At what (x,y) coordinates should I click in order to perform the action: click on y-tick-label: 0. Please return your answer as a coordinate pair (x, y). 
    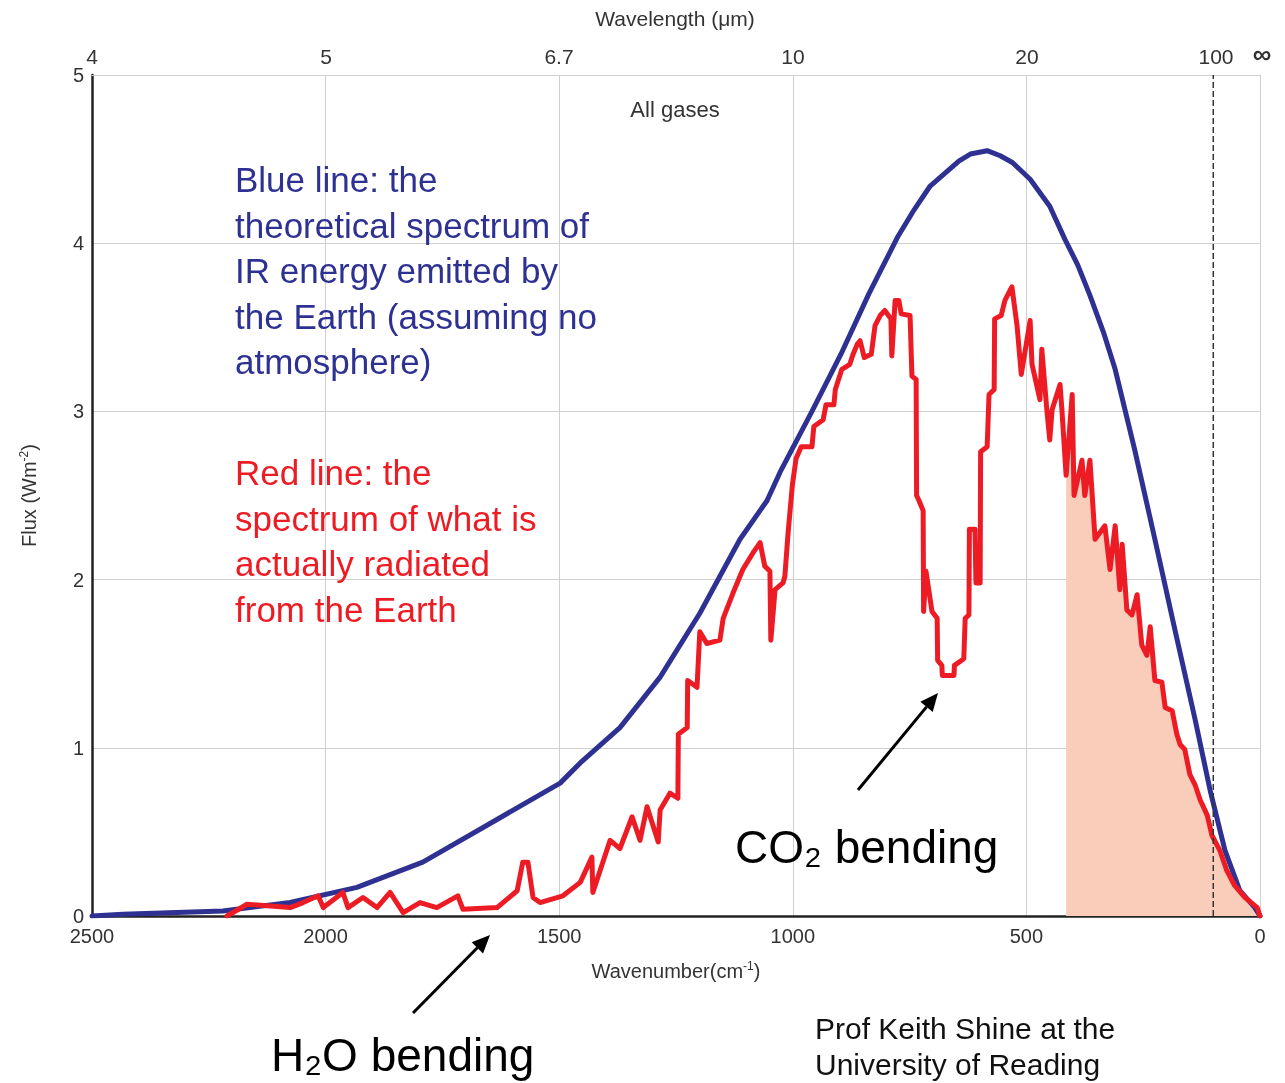
    Looking at the image, I should click on (78, 916).